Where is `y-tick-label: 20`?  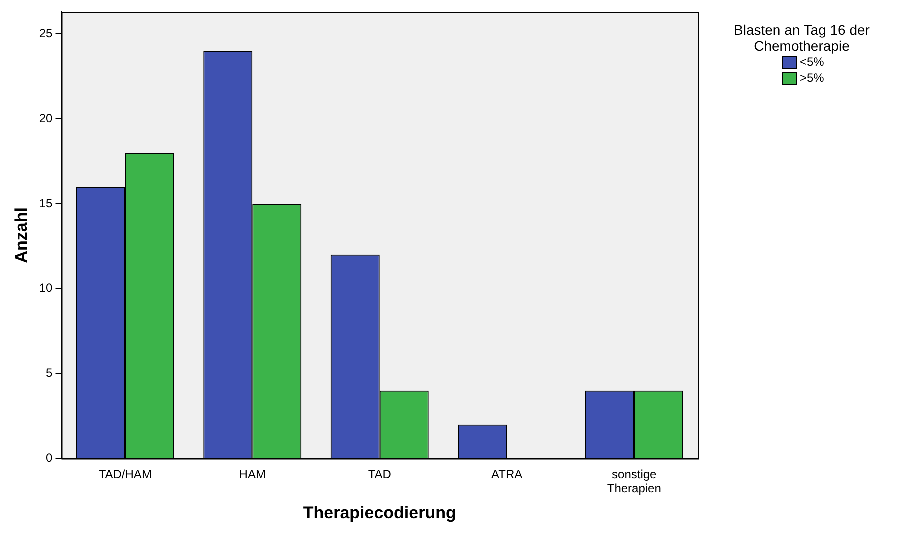 y-tick-label: 20 is located at coordinates (46, 118).